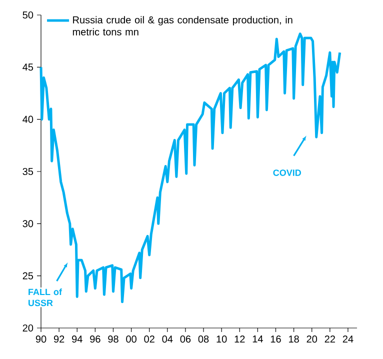 This screenshot has width=383, height=359. What do you see at coordinates (312, 339) in the screenshot?
I see `x-tick-label: 20` at bounding box center [312, 339].